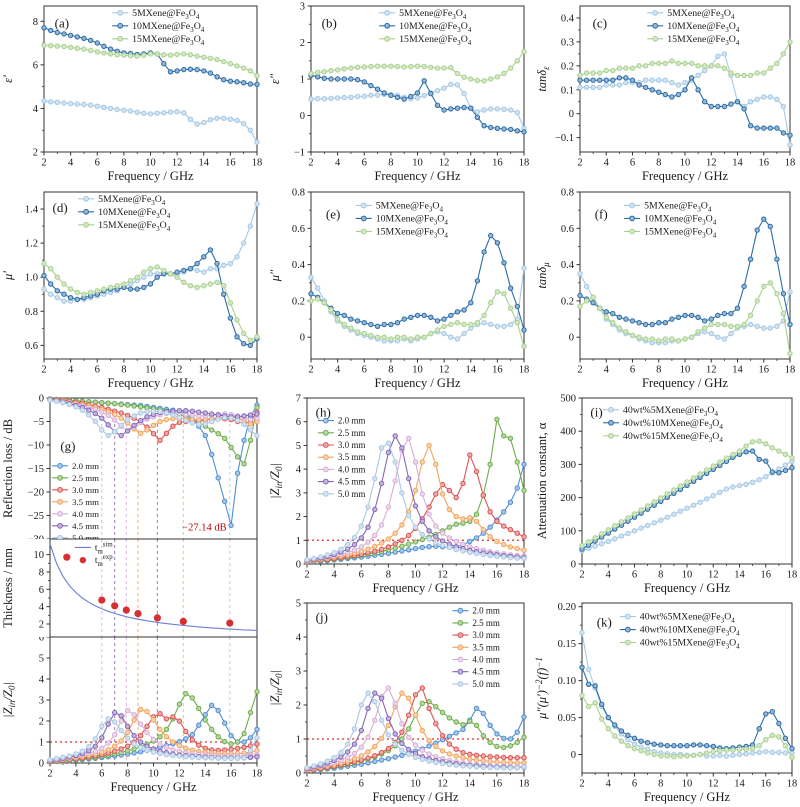  I want to click on svg-text: 40wt%15MXene@Fe3O4, so click(690, 644).